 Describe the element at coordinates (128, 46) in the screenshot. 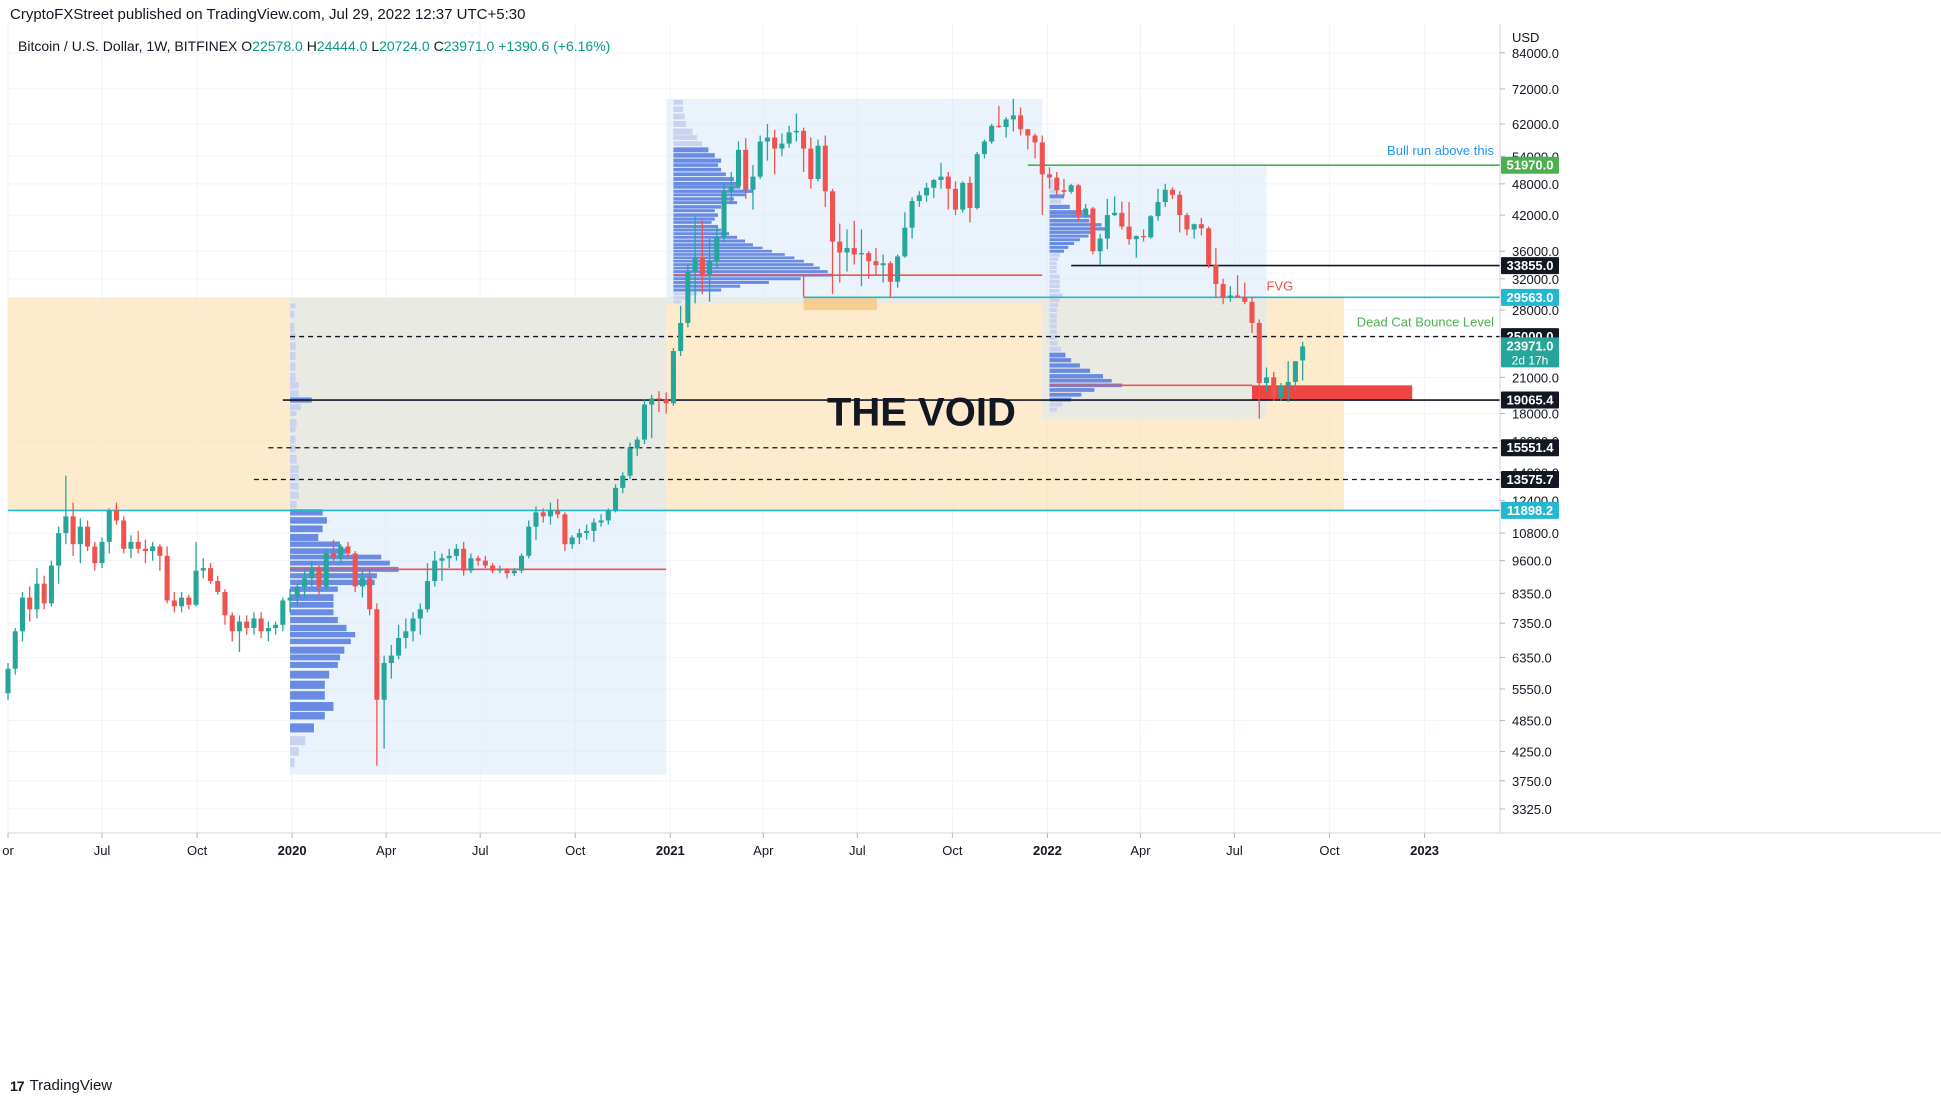

I see `symbol-label: Bitcoin / U.S. Dollar, 1W, BITFINEX` at that location.